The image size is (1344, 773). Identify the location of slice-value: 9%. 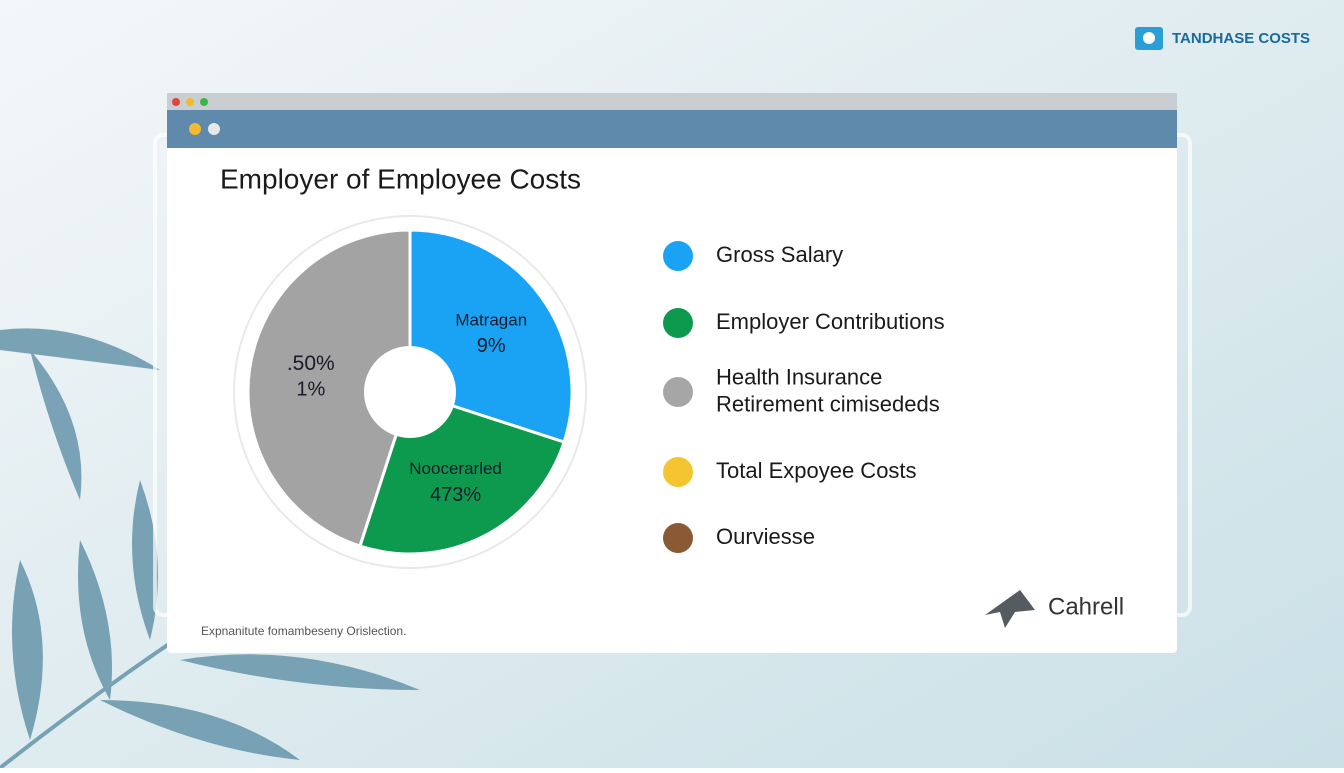
(491, 346).